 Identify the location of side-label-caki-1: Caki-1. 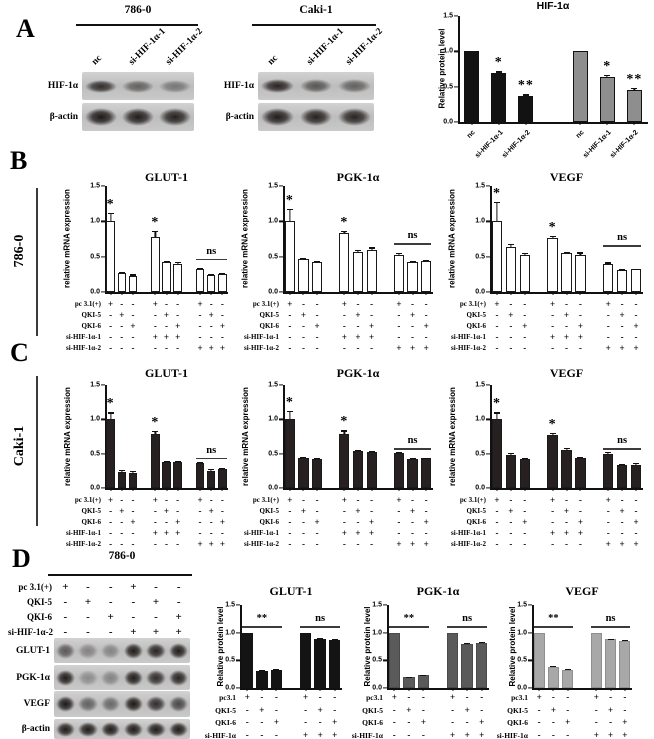
(19, 446).